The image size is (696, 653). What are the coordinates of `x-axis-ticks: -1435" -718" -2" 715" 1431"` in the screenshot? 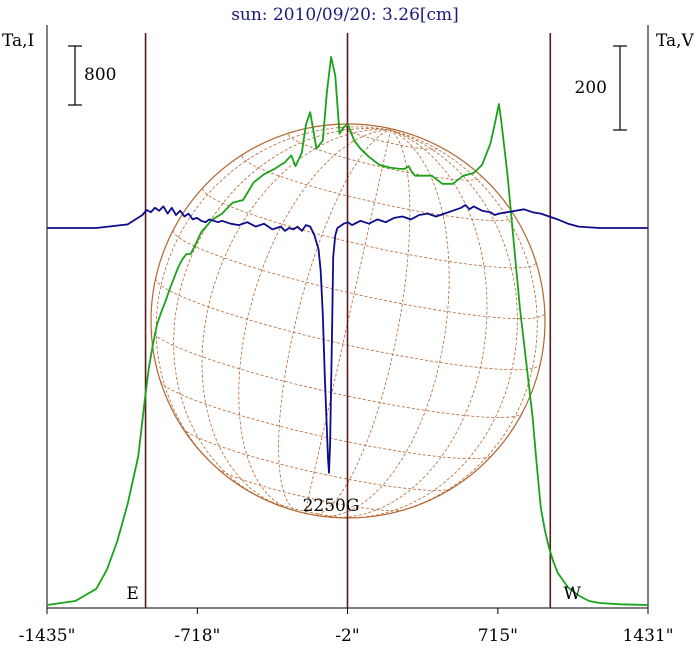 It's located at (346, 627).